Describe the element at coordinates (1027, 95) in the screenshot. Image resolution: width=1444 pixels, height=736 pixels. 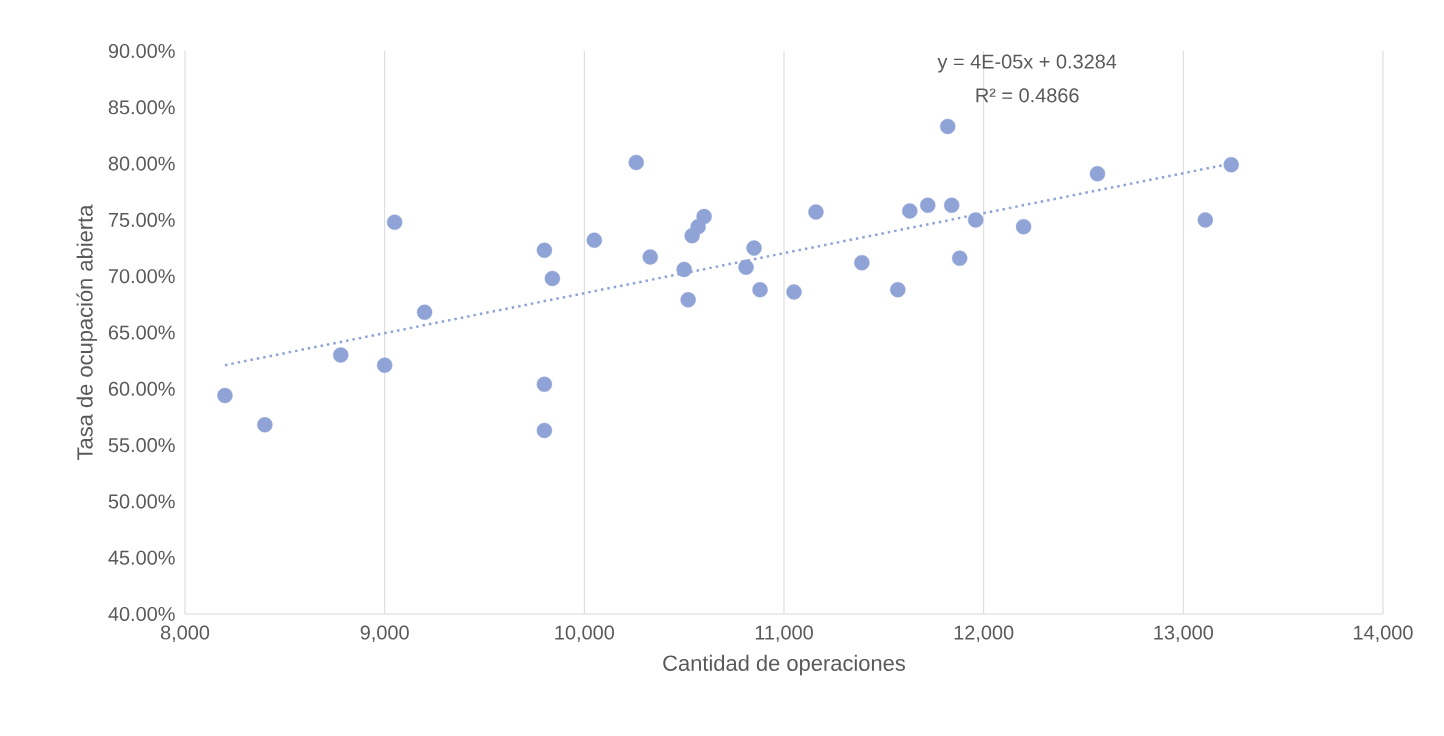
I see `annotation: R² = 0.4866` at that location.